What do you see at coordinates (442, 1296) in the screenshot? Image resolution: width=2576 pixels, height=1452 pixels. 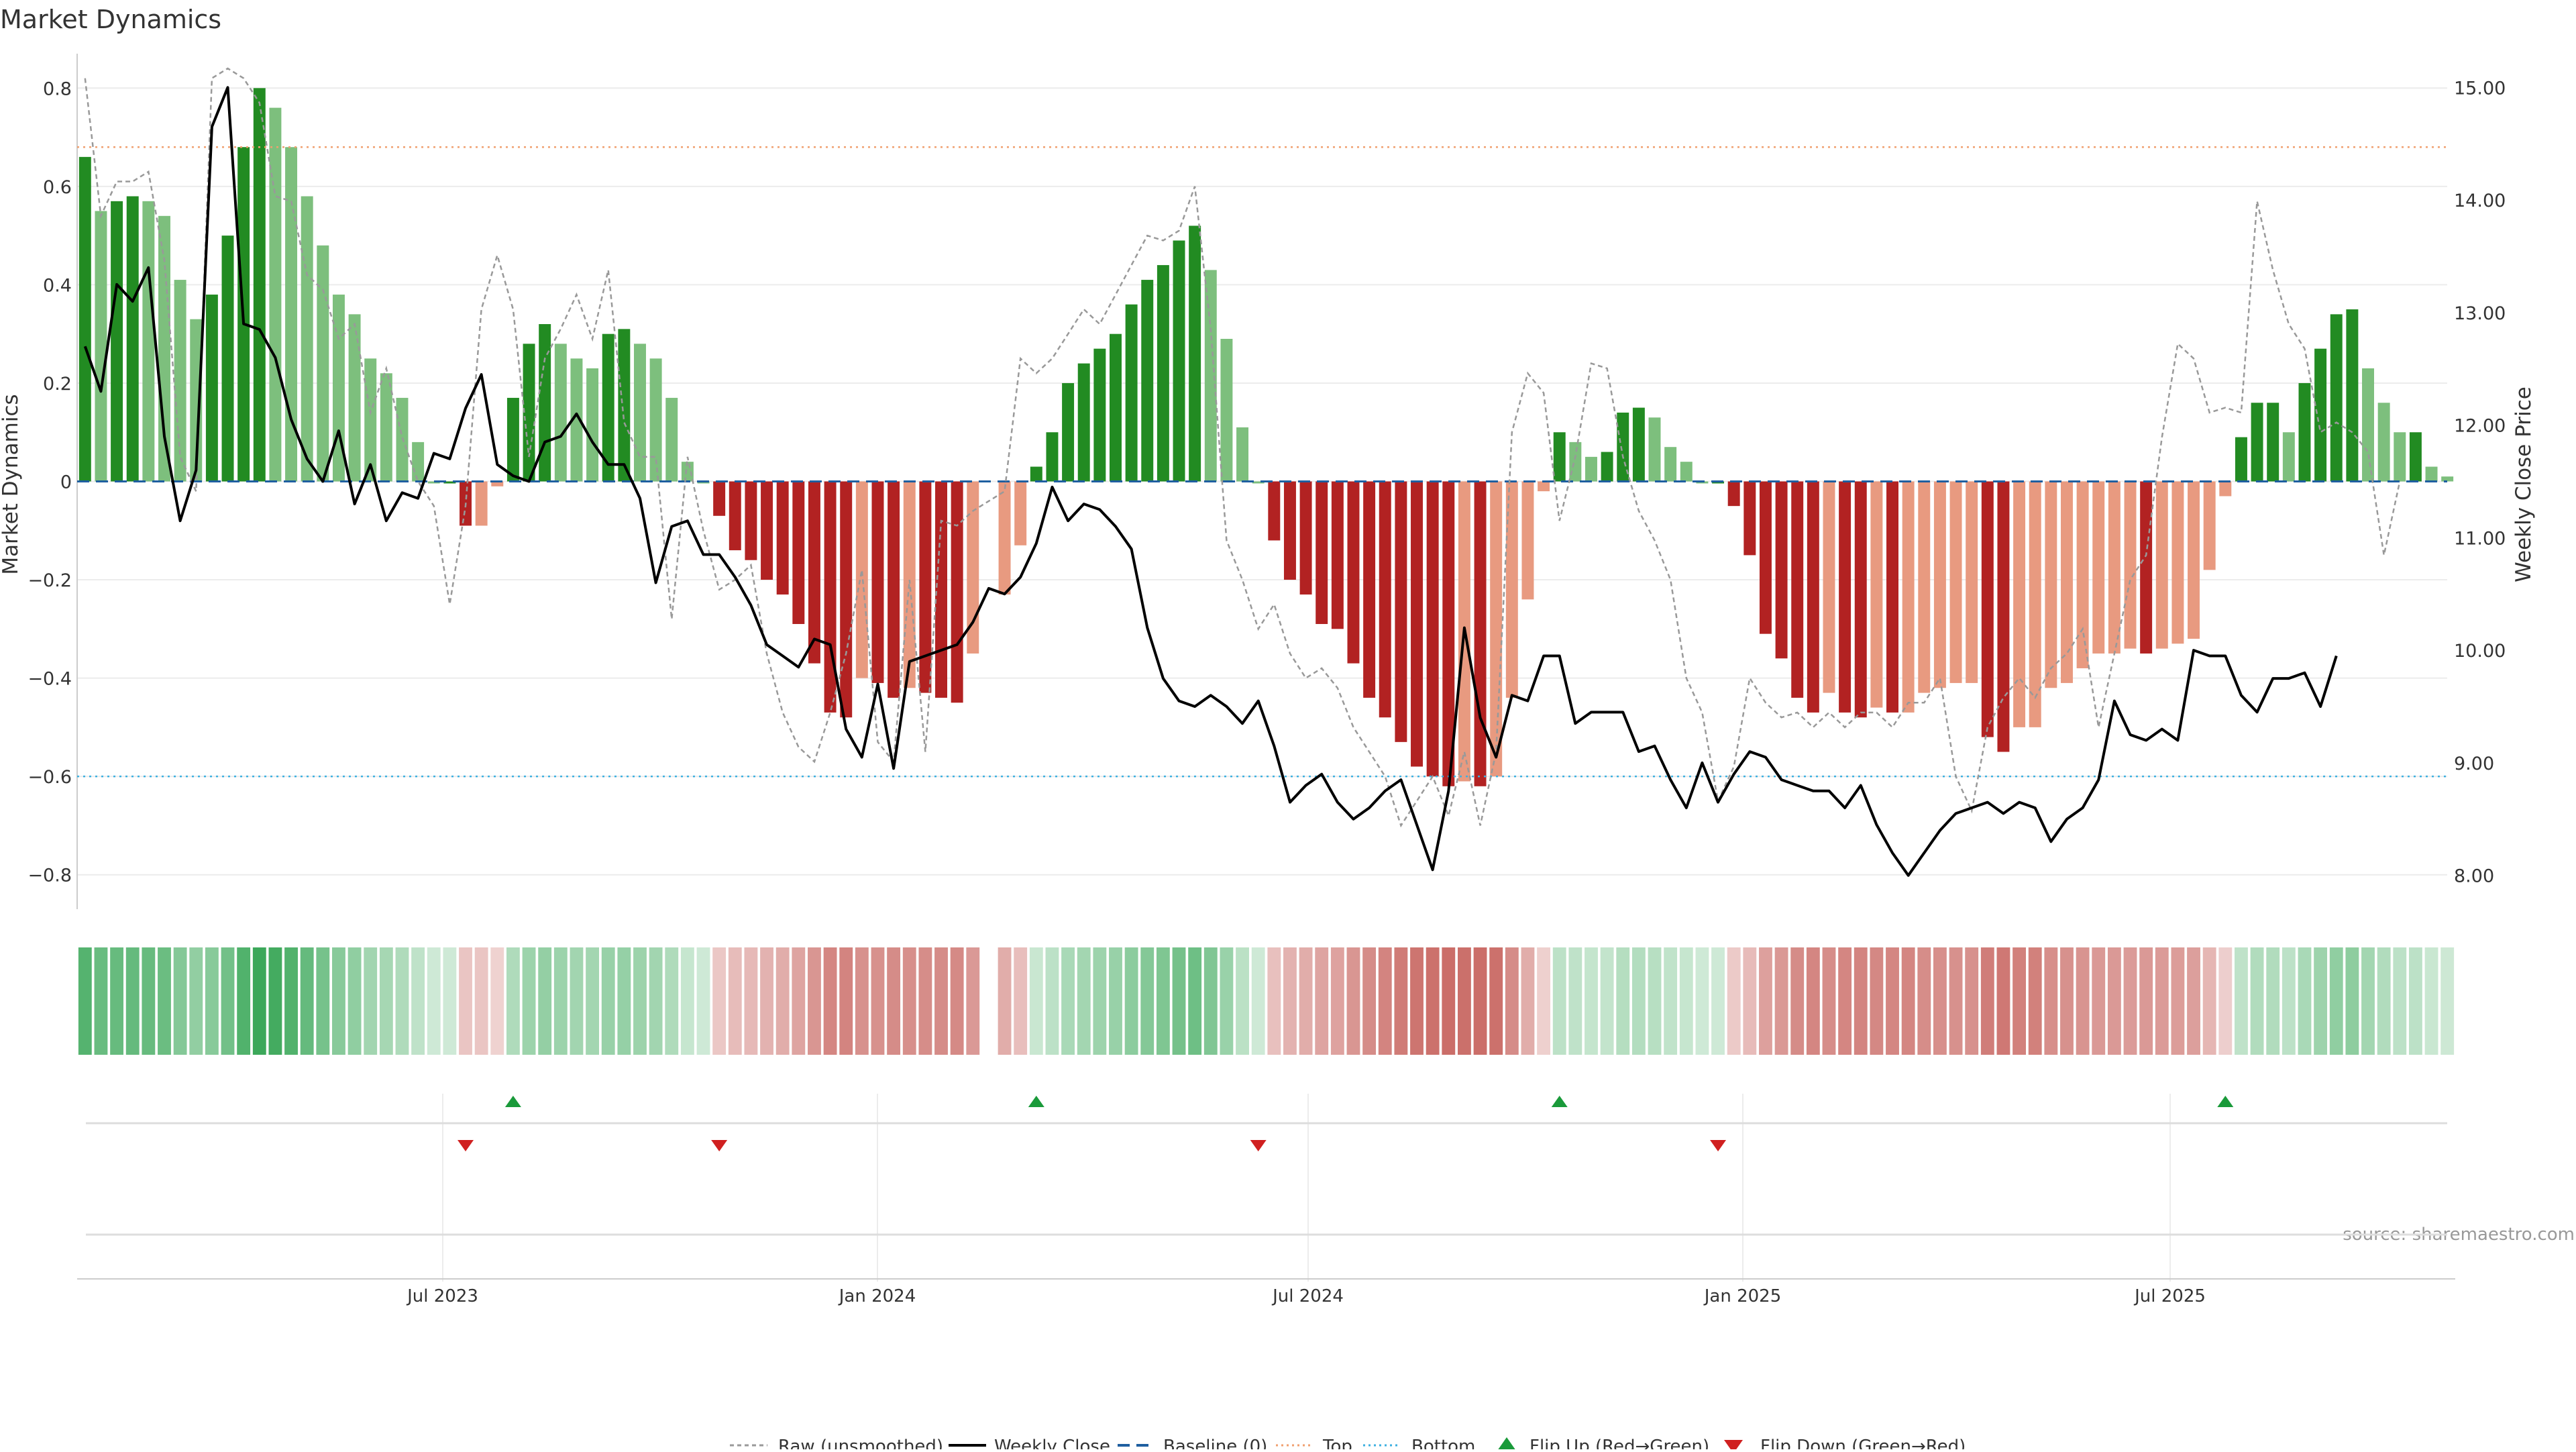 I see `x-tick-label: Jul 2023` at bounding box center [442, 1296].